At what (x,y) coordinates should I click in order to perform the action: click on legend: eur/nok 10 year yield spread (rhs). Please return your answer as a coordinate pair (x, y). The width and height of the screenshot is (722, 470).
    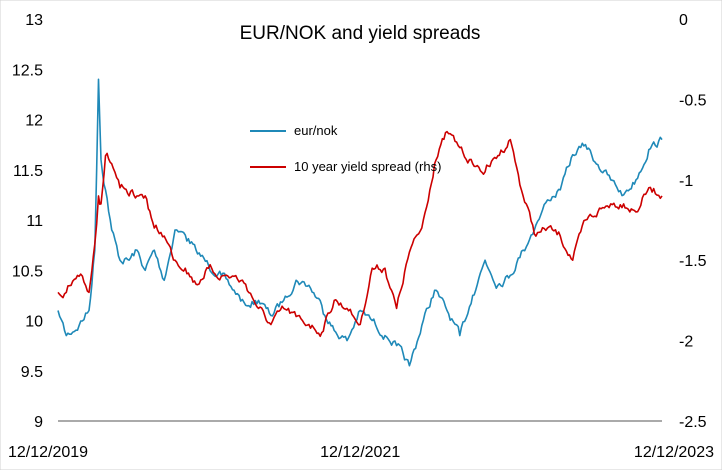
    Looking at the image, I should click on (345, 148).